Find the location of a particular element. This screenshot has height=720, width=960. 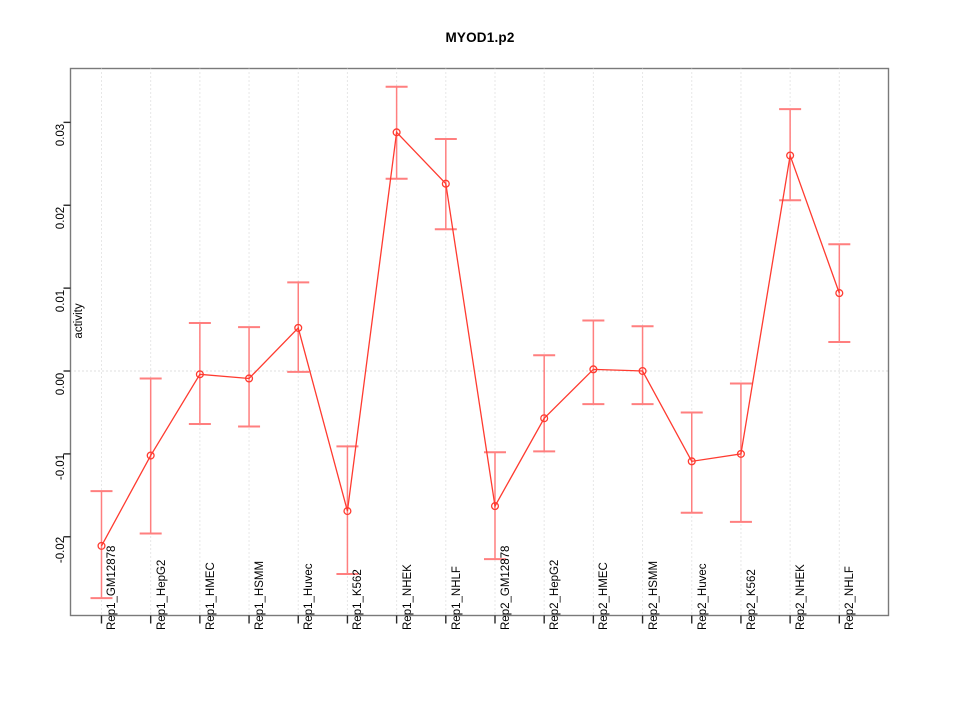

y-tick-label: 0.02 is located at coordinates (60, 218).